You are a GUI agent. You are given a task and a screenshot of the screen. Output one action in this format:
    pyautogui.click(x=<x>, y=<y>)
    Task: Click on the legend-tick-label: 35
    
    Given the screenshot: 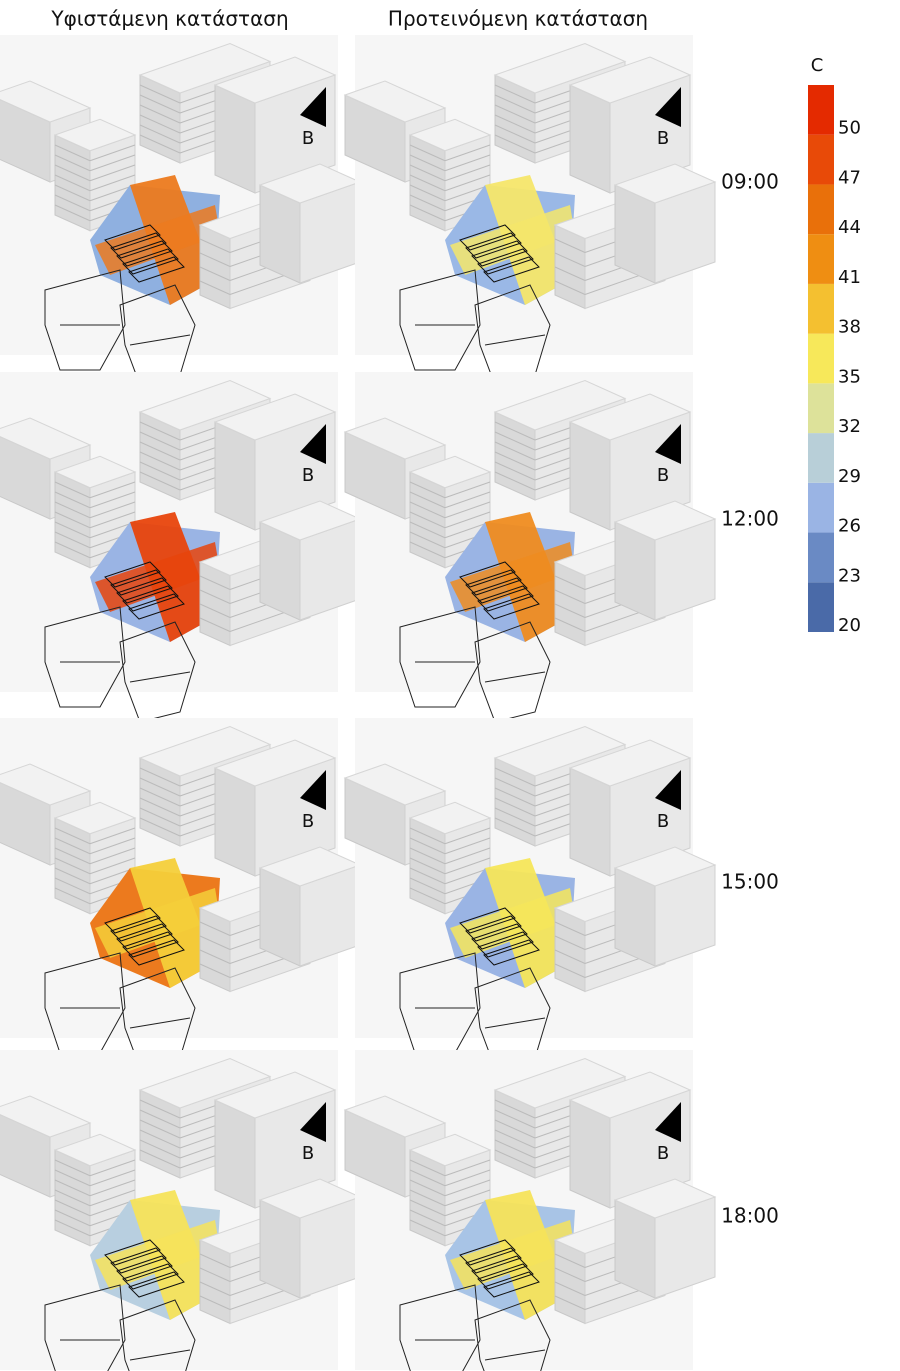 What is the action you would take?
    pyautogui.click(x=849, y=376)
    